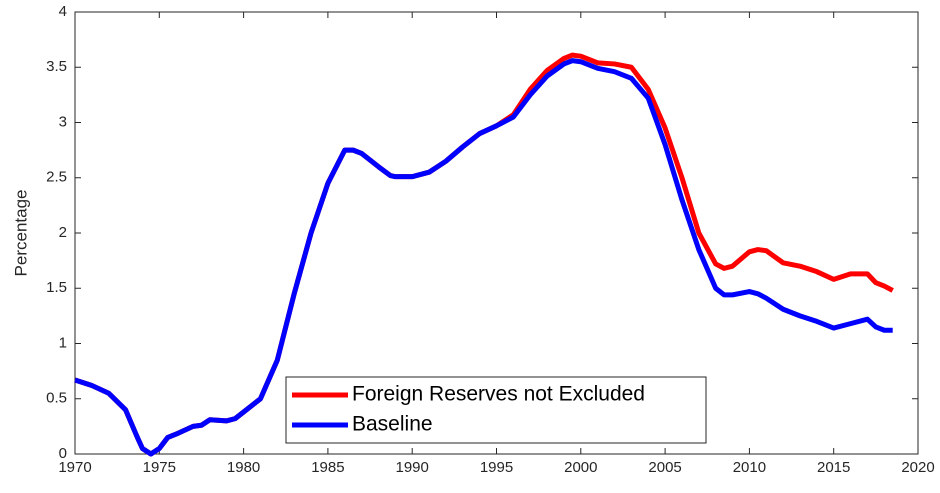 Image resolution: width=940 pixels, height=493 pixels. I want to click on x-tick-label: 1990, so click(412, 467).